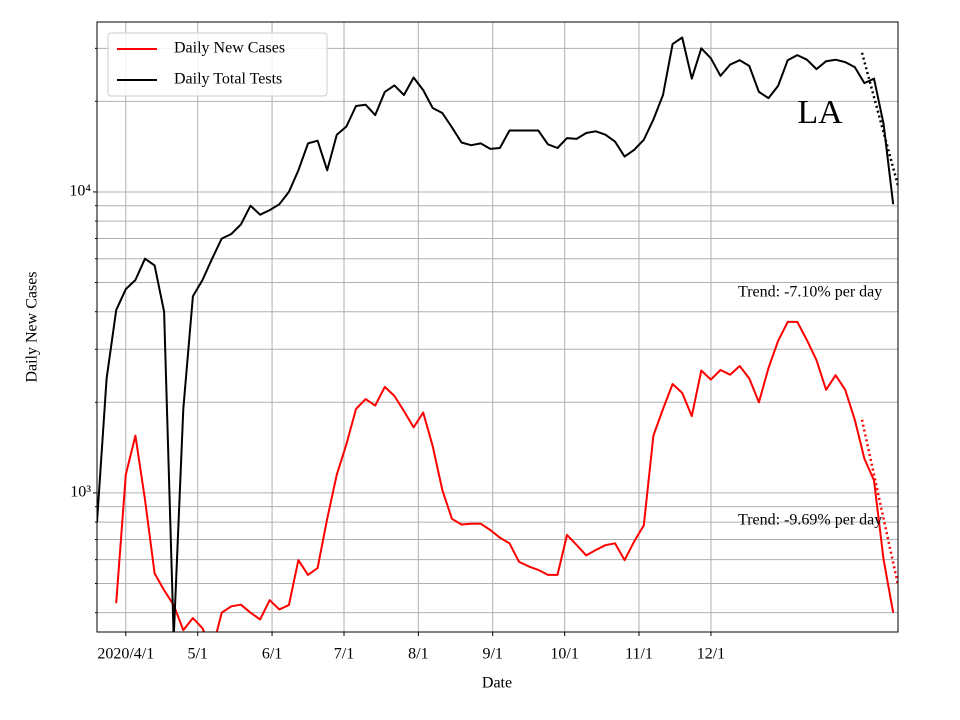 The width and height of the screenshot is (960, 720). What do you see at coordinates (639, 654) in the screenshot?
I see `x-tick-label: 11/1` at bounding box center [639, 654].